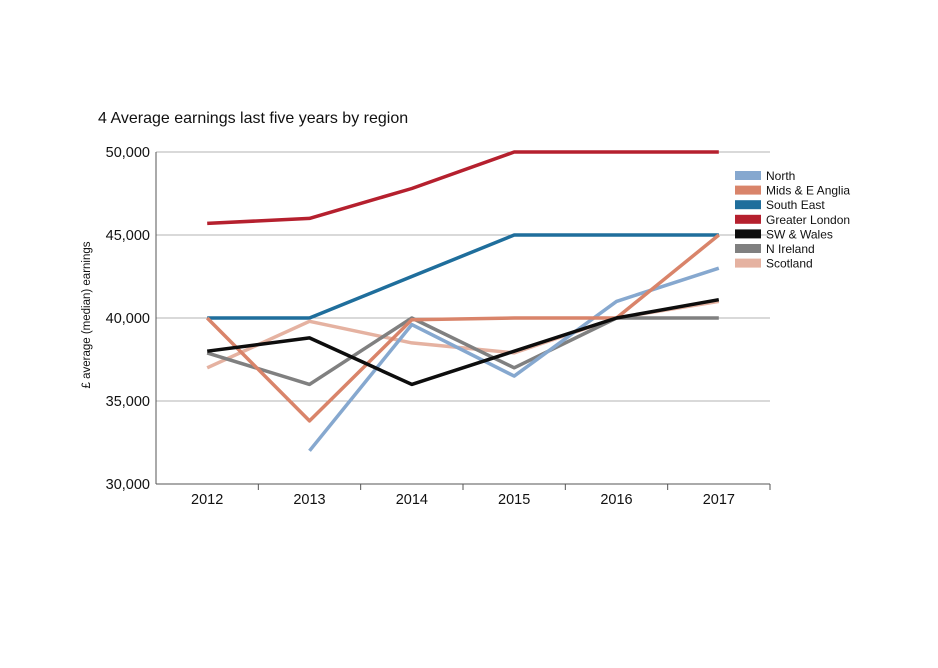 Image resolution: width=938 pixels, height=668 pixels. I want to click on y-tick-label: 40,000, so click(128, 319).